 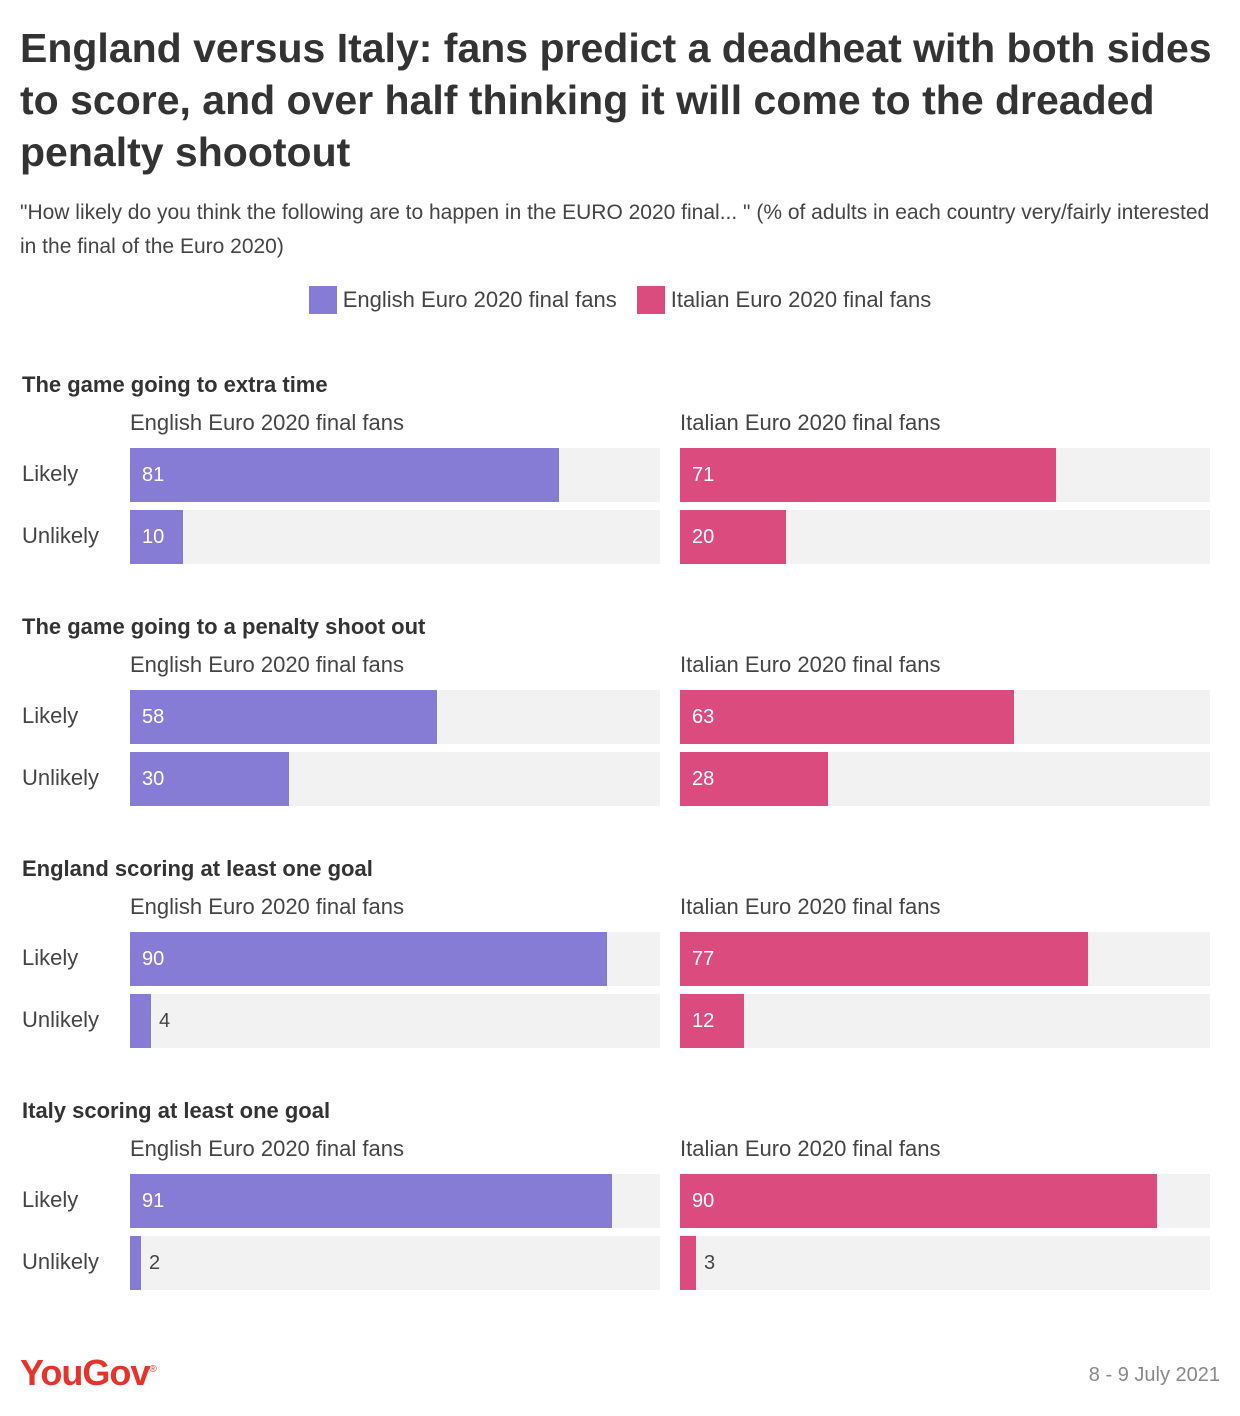 What do you see at coordinates (197, 868) in the screenshot?
I see `question-title: England scoring at least one goal` at bounding box center [197, 868].